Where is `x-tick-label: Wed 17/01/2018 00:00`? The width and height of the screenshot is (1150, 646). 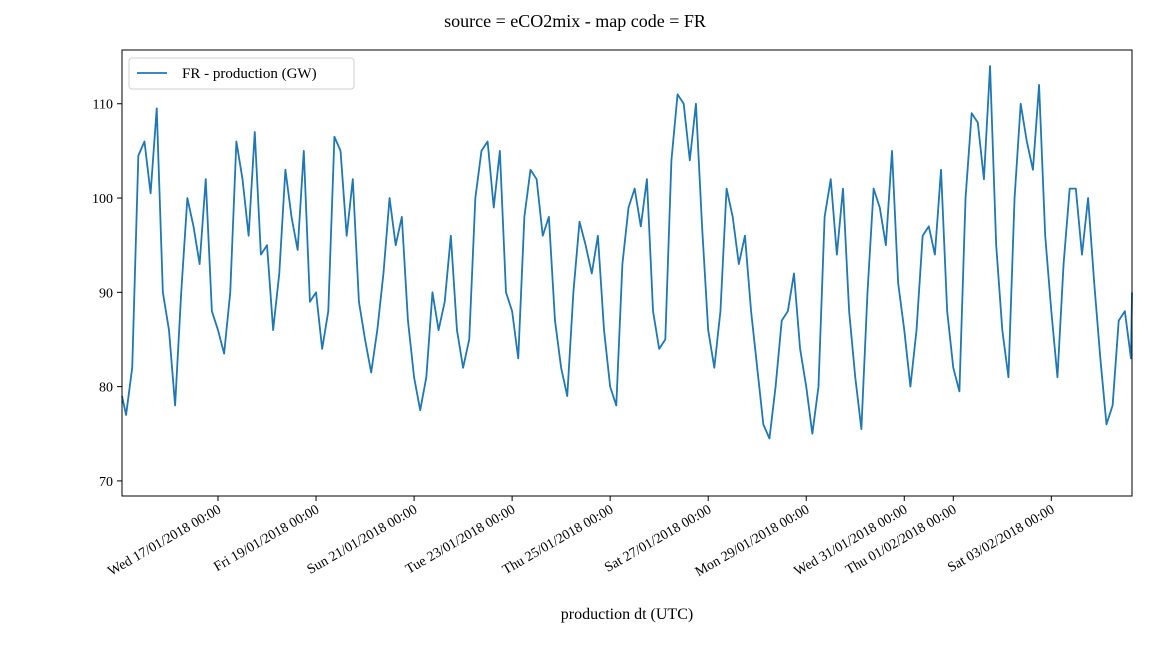 x-tick-label: Wed 17/01/2018 00:00 is located at coordinates (165, 540).